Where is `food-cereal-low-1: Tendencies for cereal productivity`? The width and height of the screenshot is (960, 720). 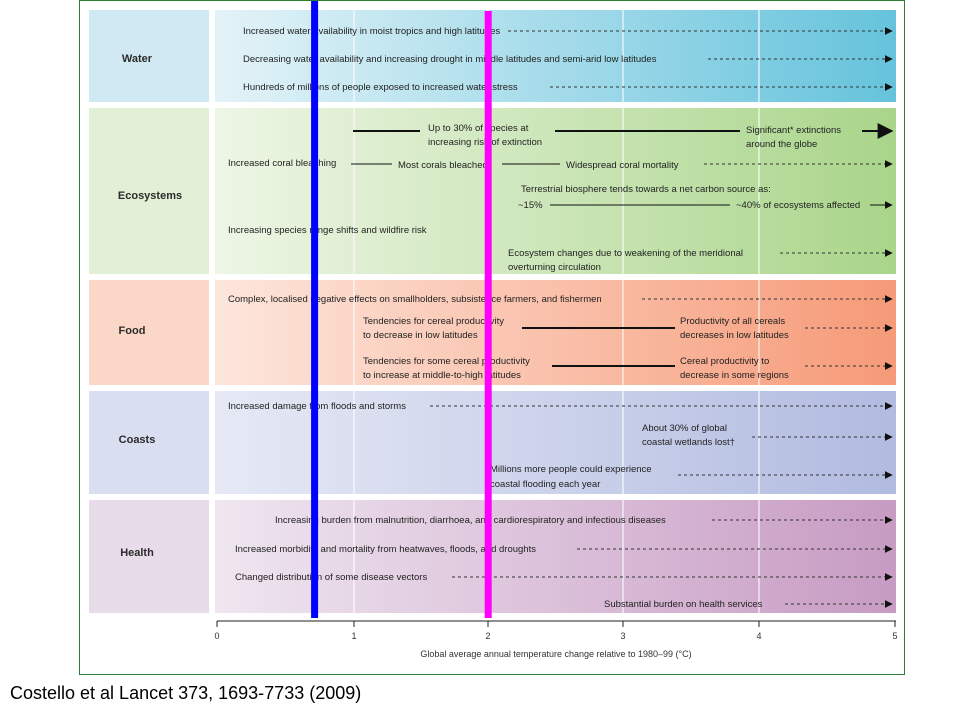 food-cereal-low-1: Tendencies for cereal productivity is located at coordinates (433, 321).